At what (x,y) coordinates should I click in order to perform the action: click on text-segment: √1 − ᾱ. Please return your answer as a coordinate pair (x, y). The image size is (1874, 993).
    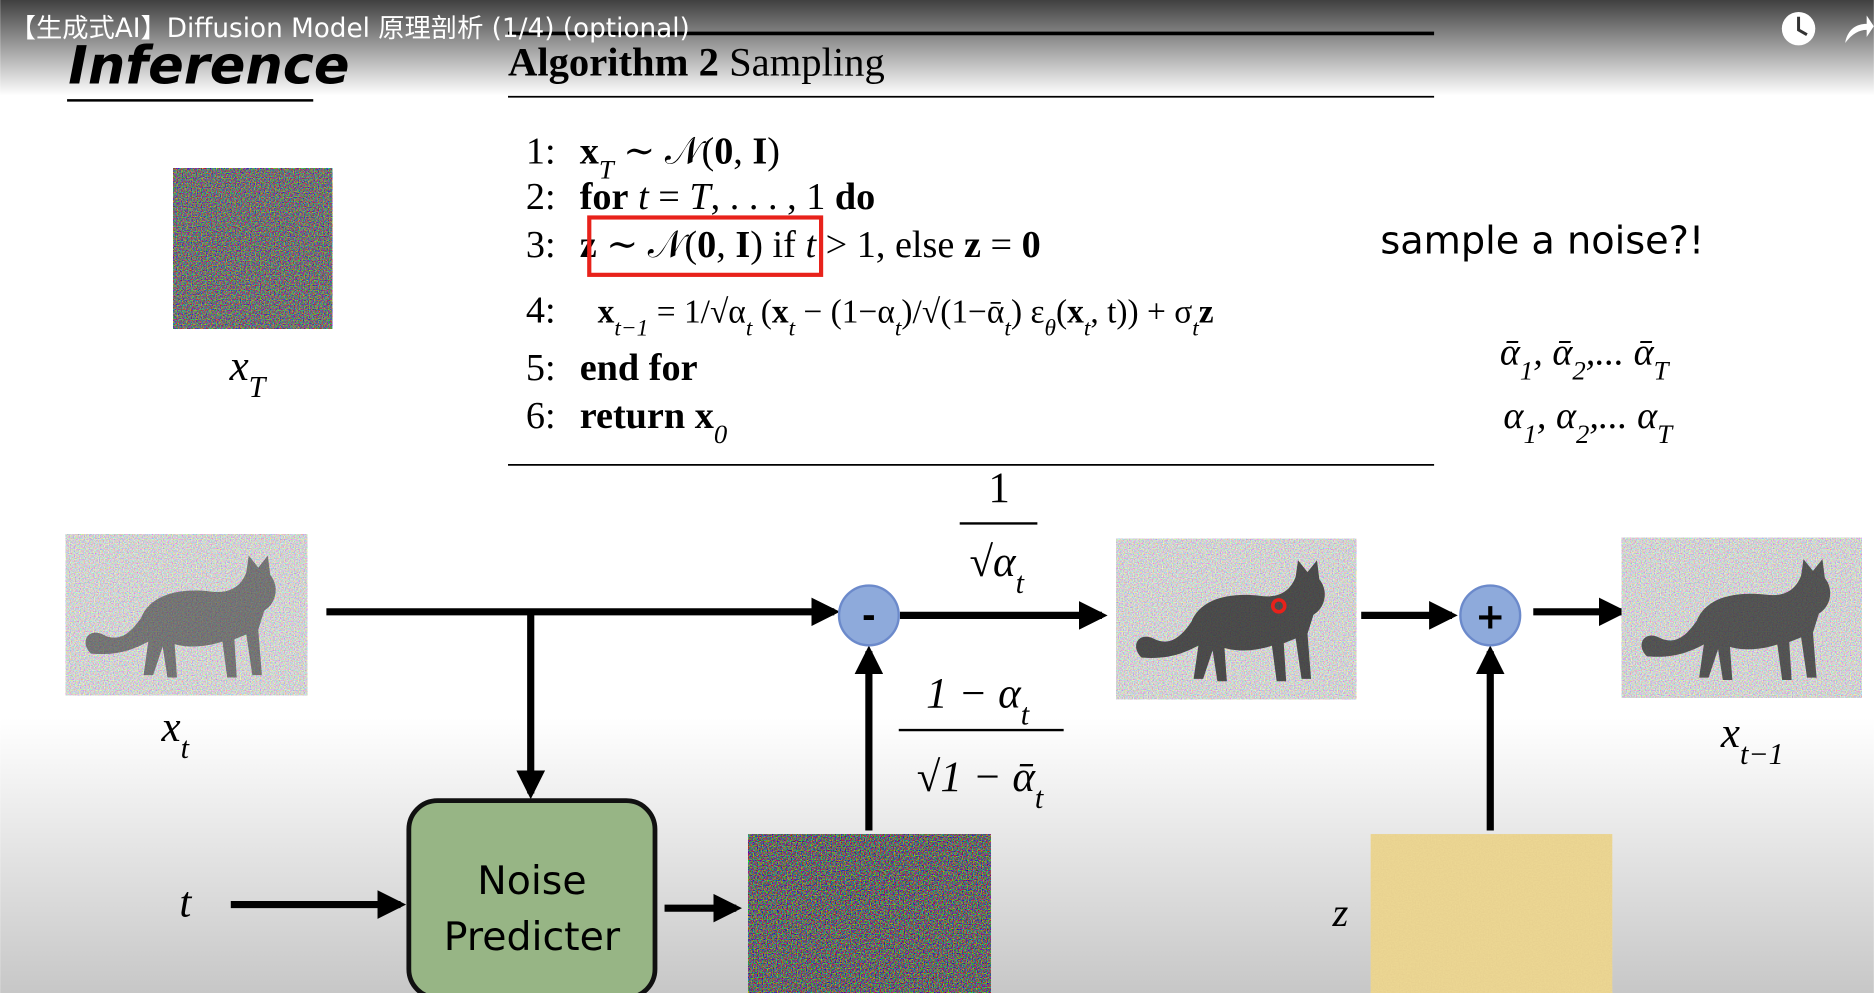
    Looking at the image, I should click on (977, 777).